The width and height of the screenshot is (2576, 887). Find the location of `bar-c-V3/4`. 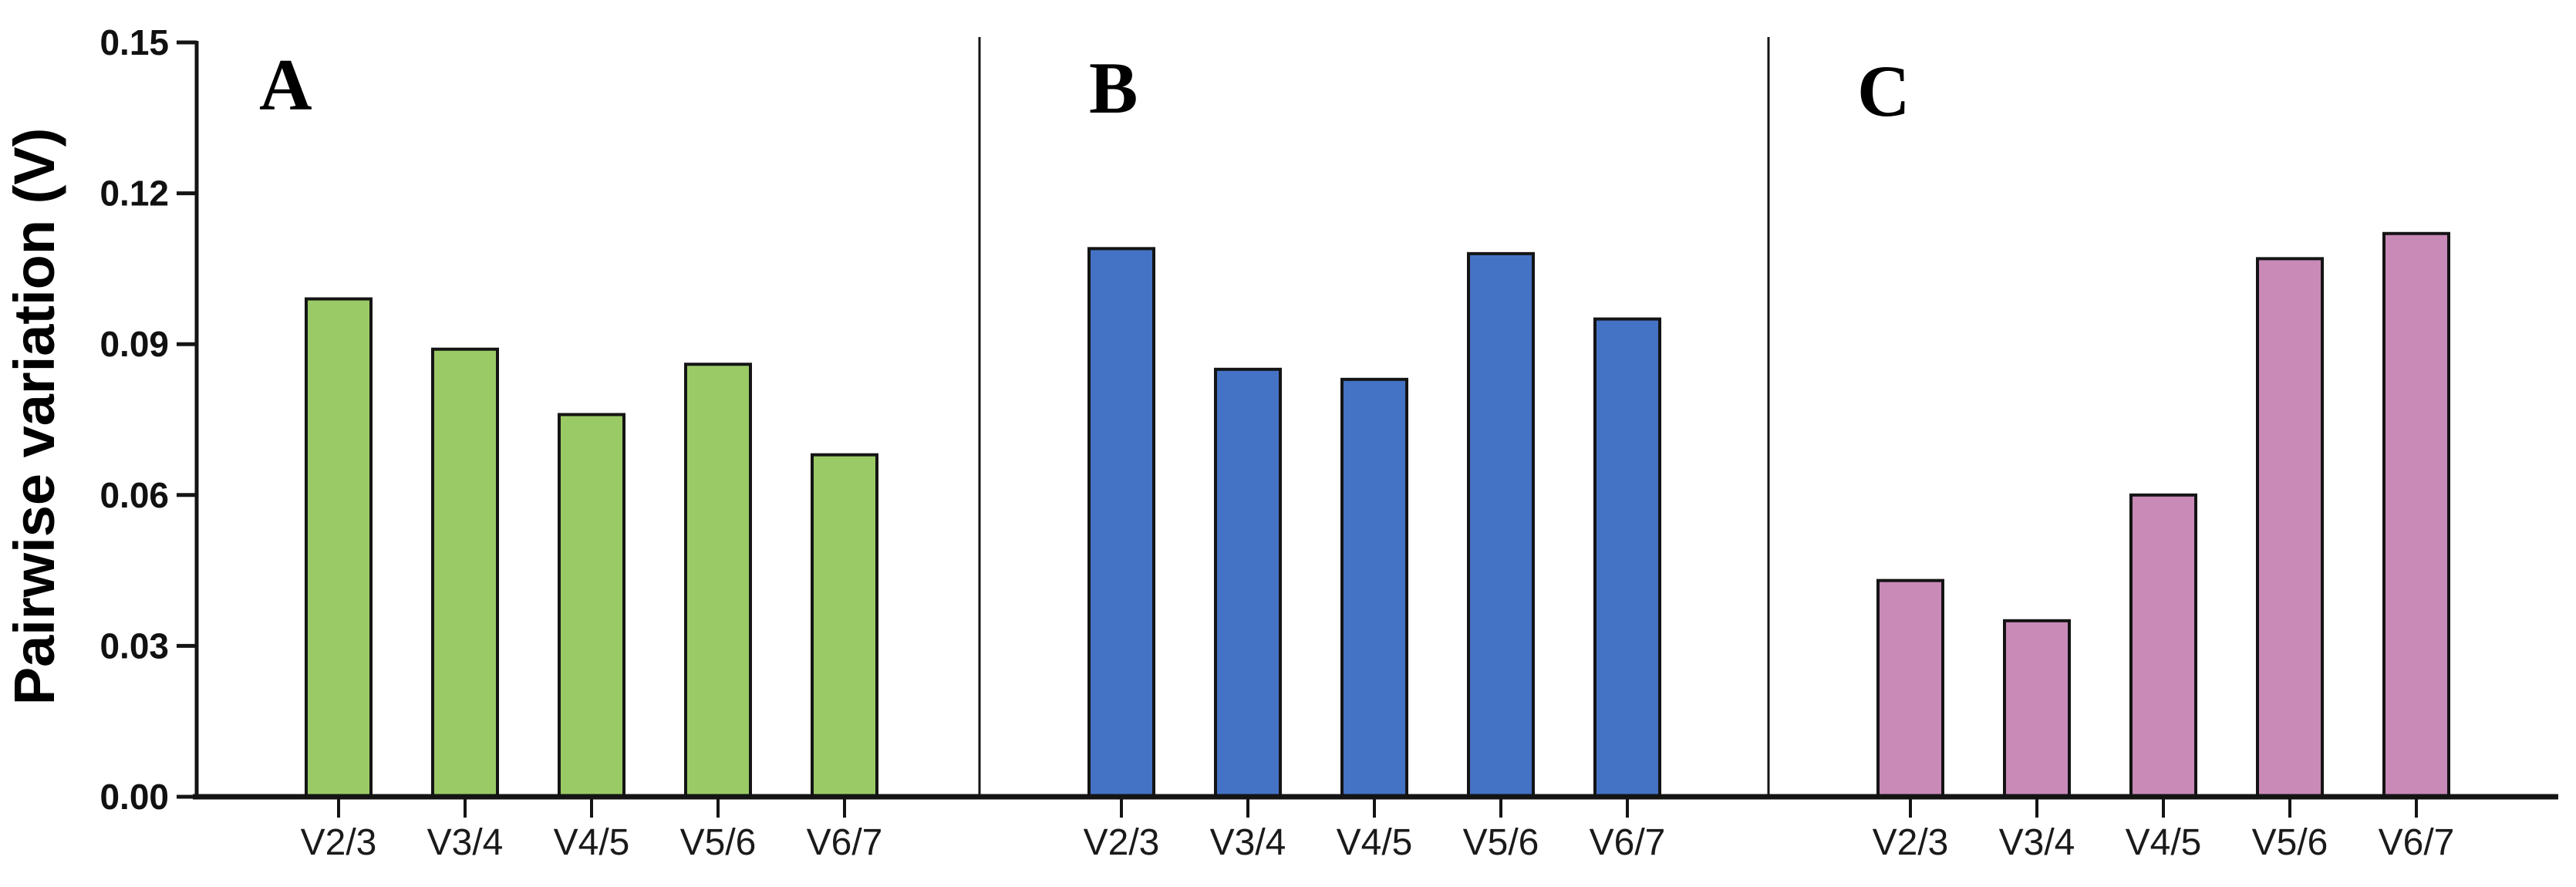

bar-c-V3/4 is located at coordinates (2037, 708).